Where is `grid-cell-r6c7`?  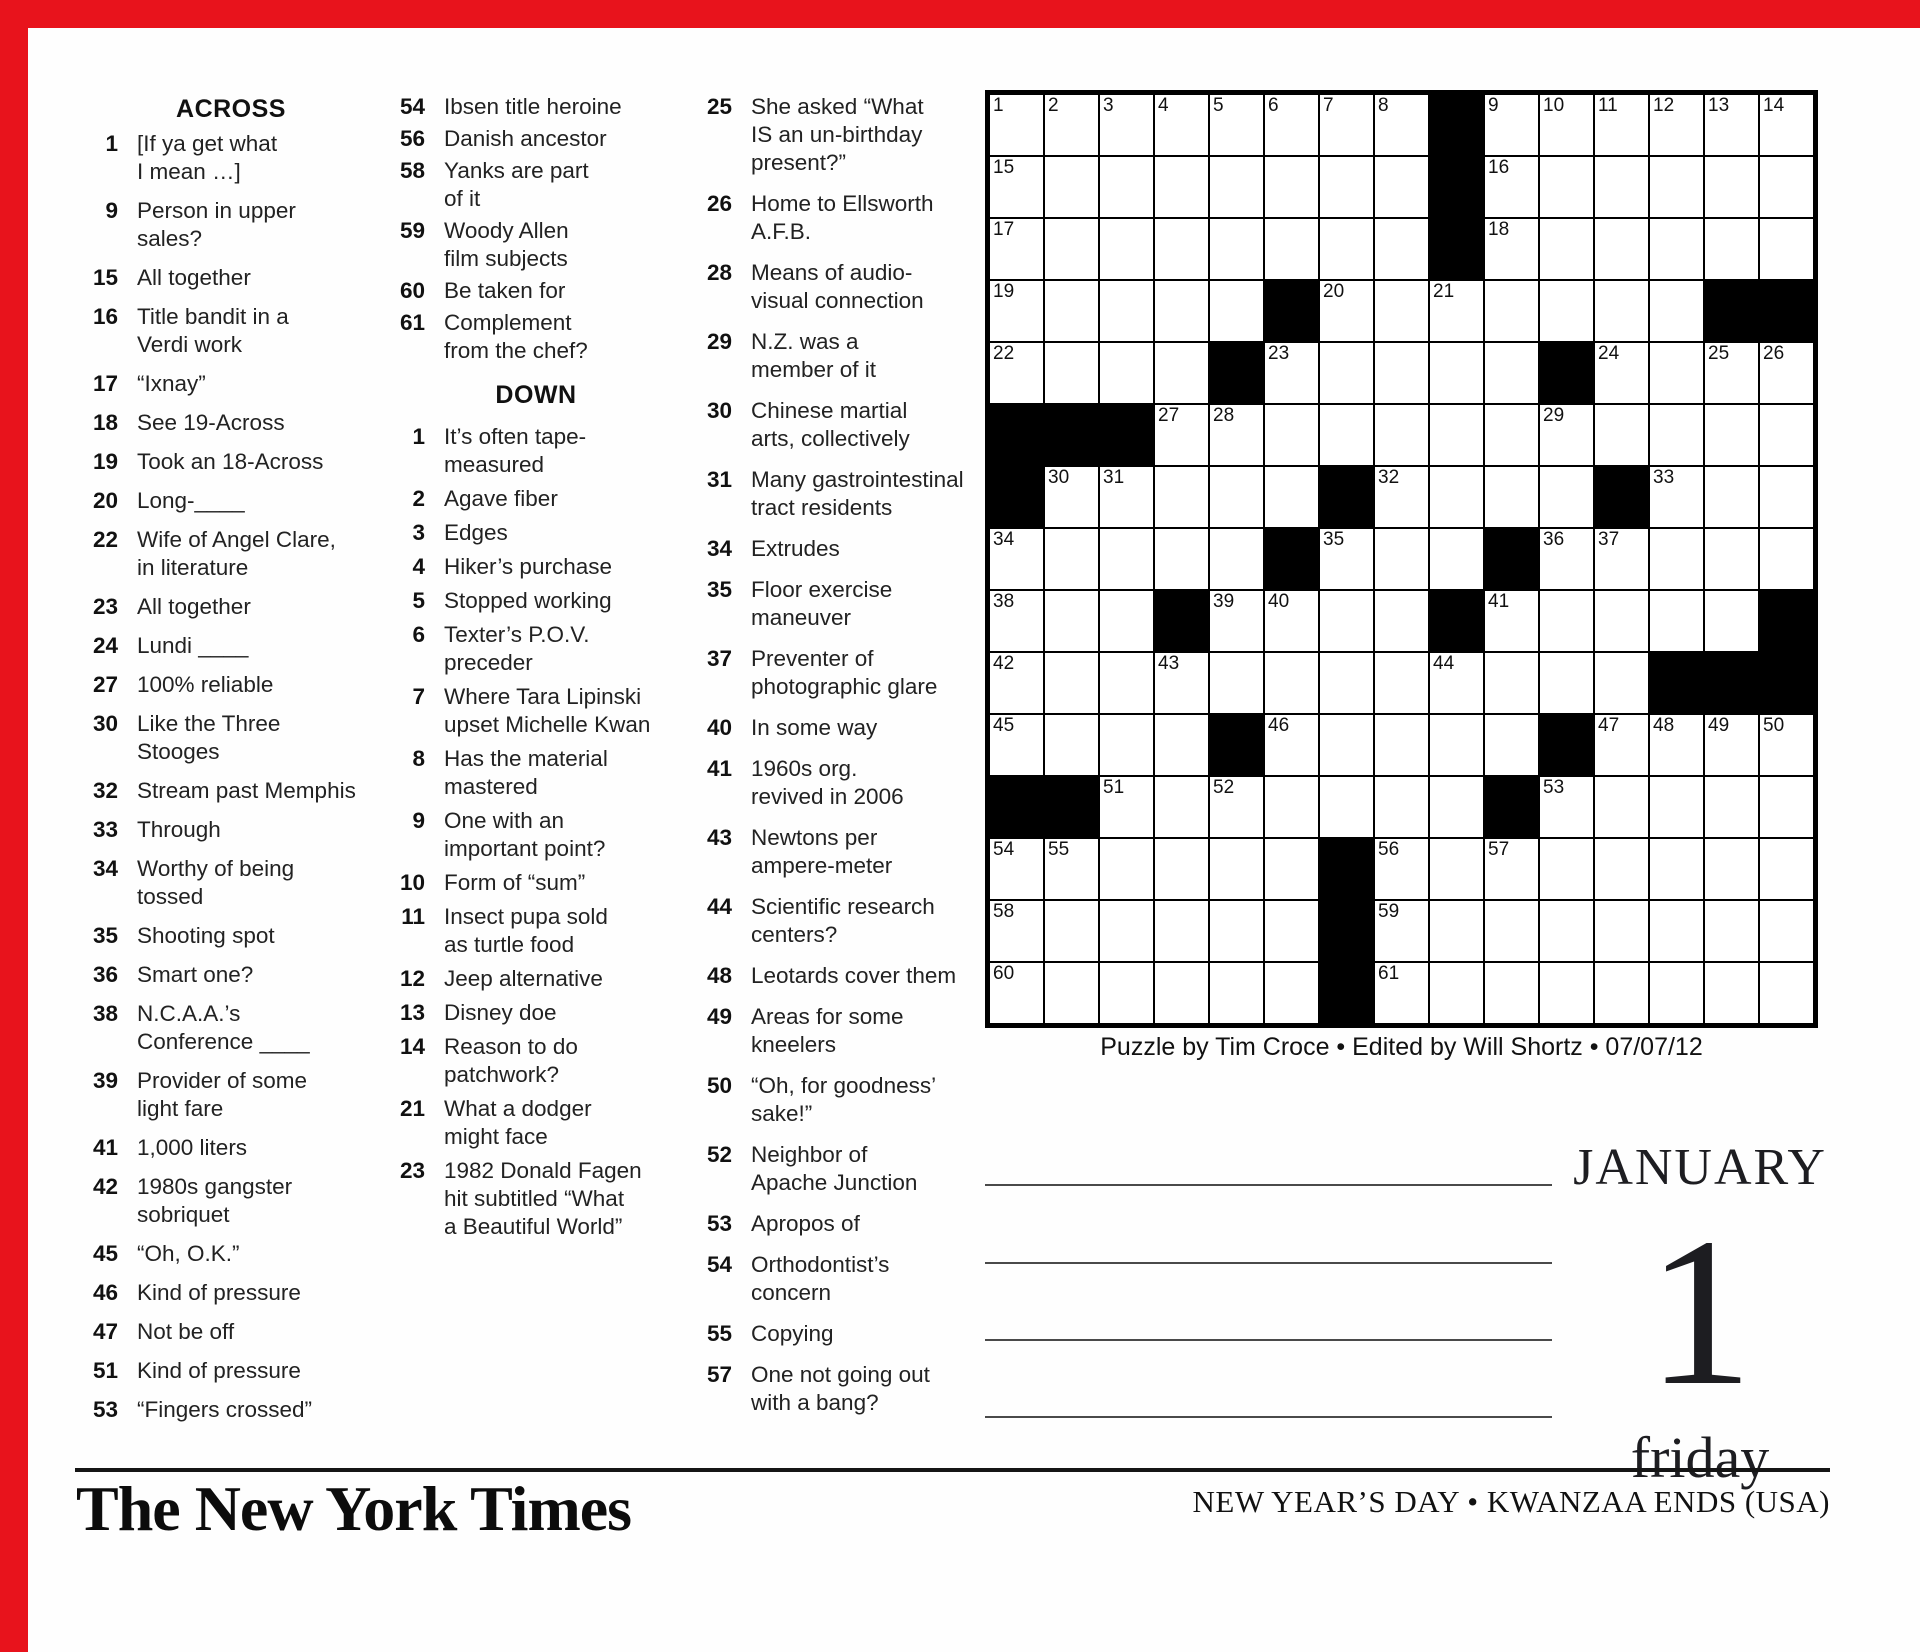 grid-cell-r6c7 is located at coordinates (1346, 435).